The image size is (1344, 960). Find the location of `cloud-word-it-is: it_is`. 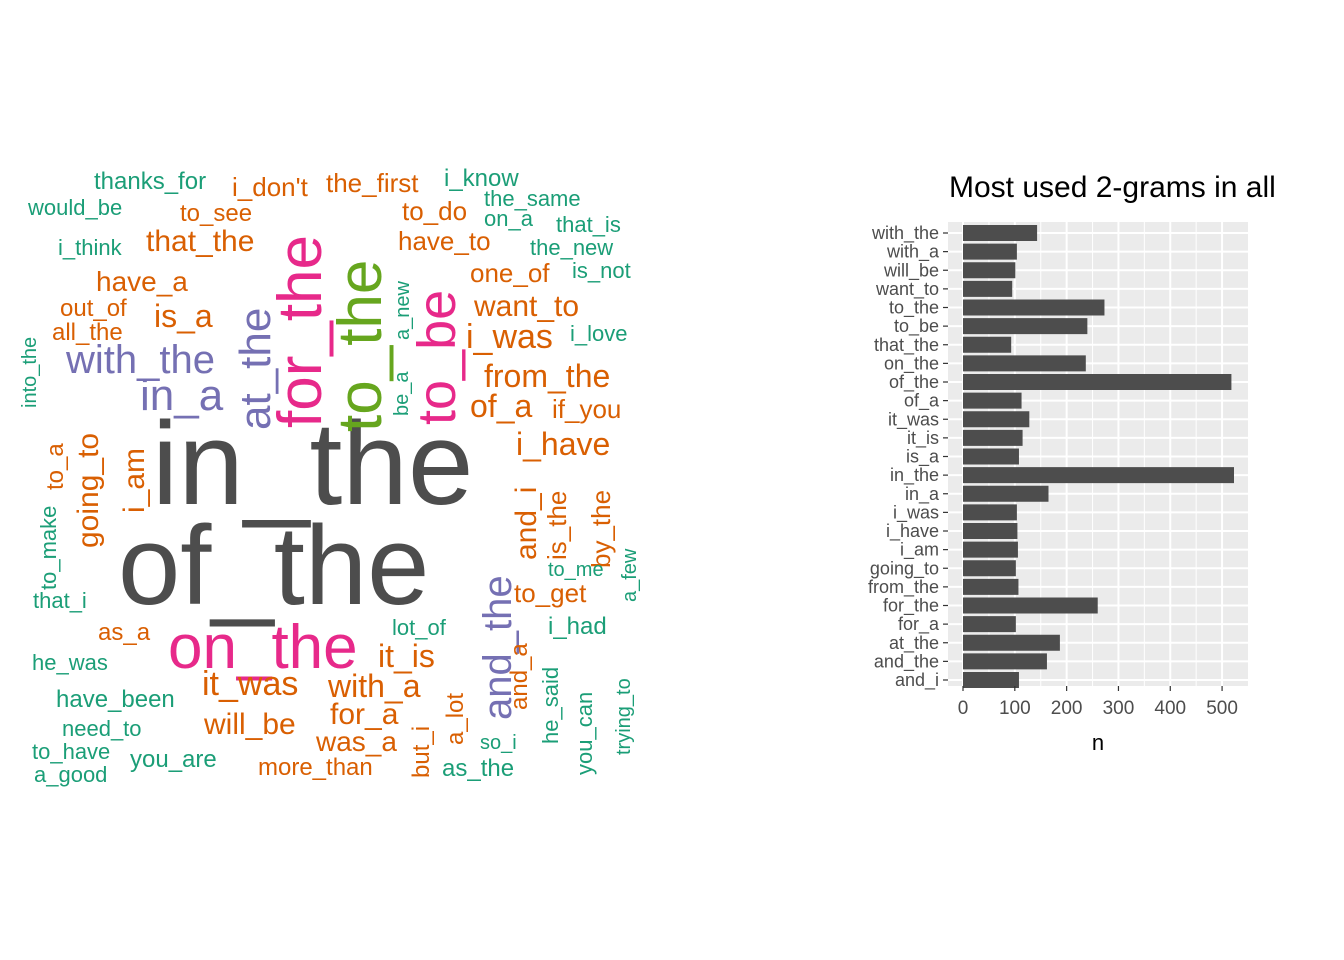

cloud-word-it-is: it_is is located at coordinates (406, 656).